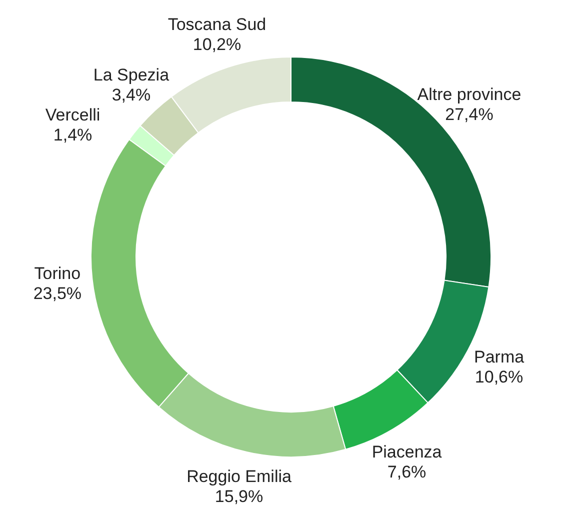 The image size is (582, 515). What do you see at coordinates (469, 94) in the screenshot?
I see `slice-label: Altre province` at bounding box center [469, 94].